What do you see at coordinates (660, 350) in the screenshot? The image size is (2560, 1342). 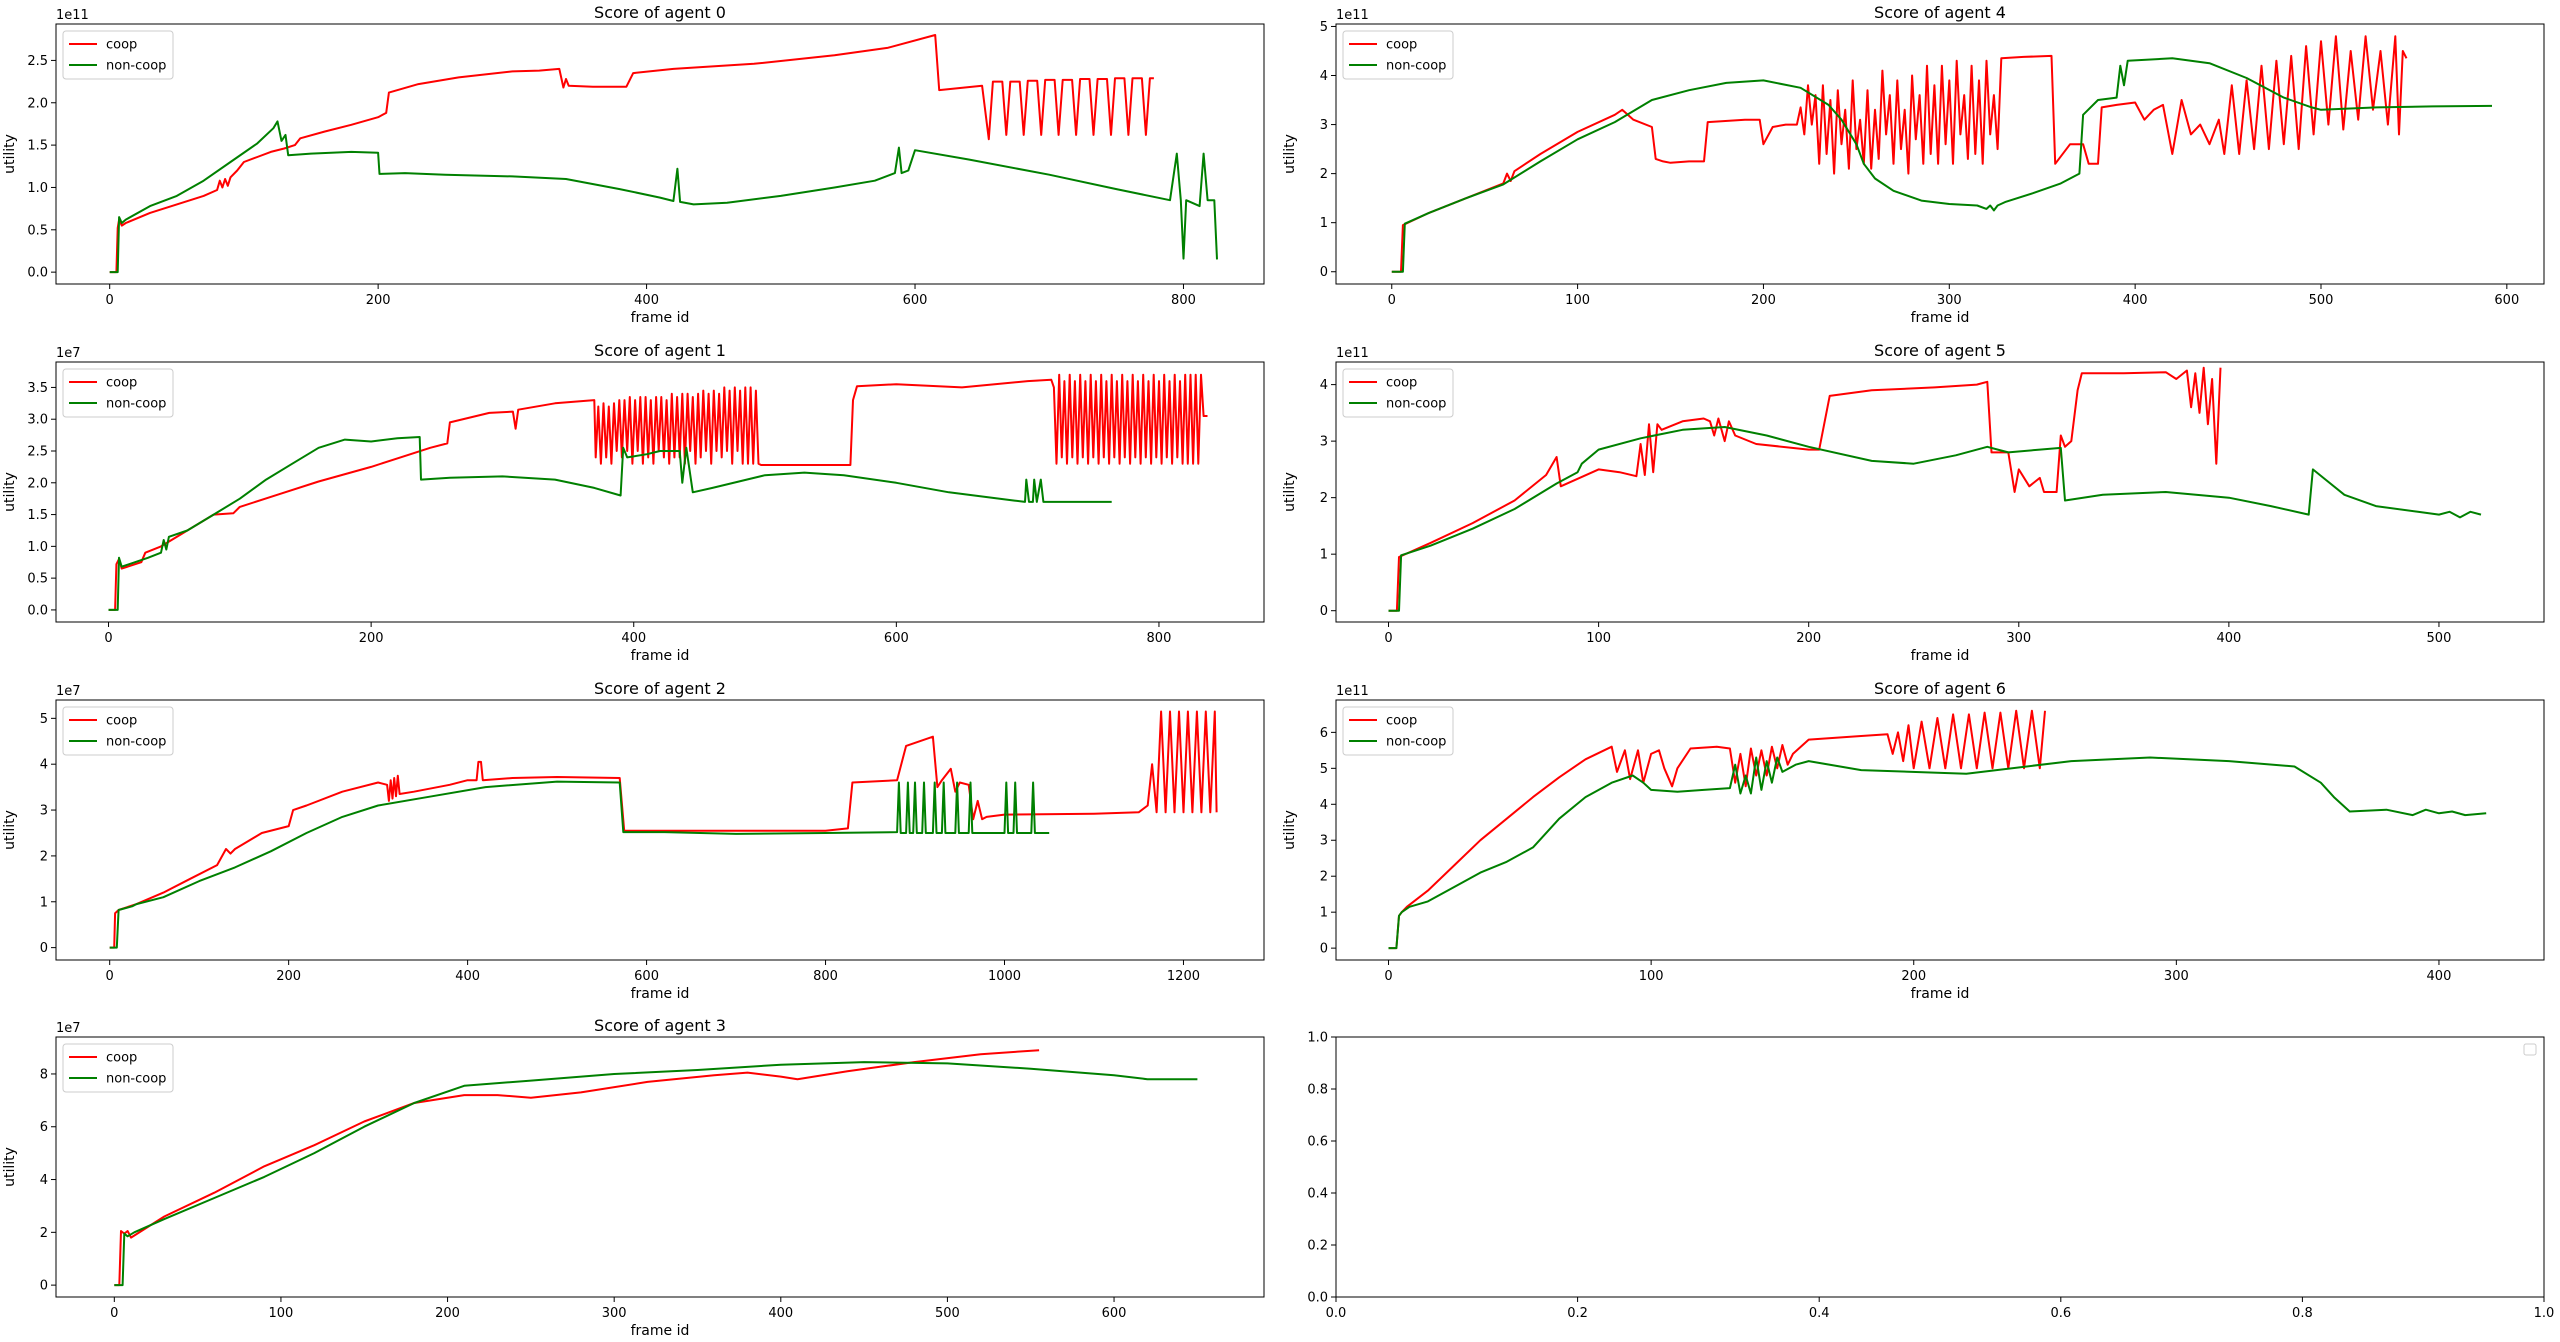 I see `panel-title: Score of agent 1` at bounding box center [660, 350].